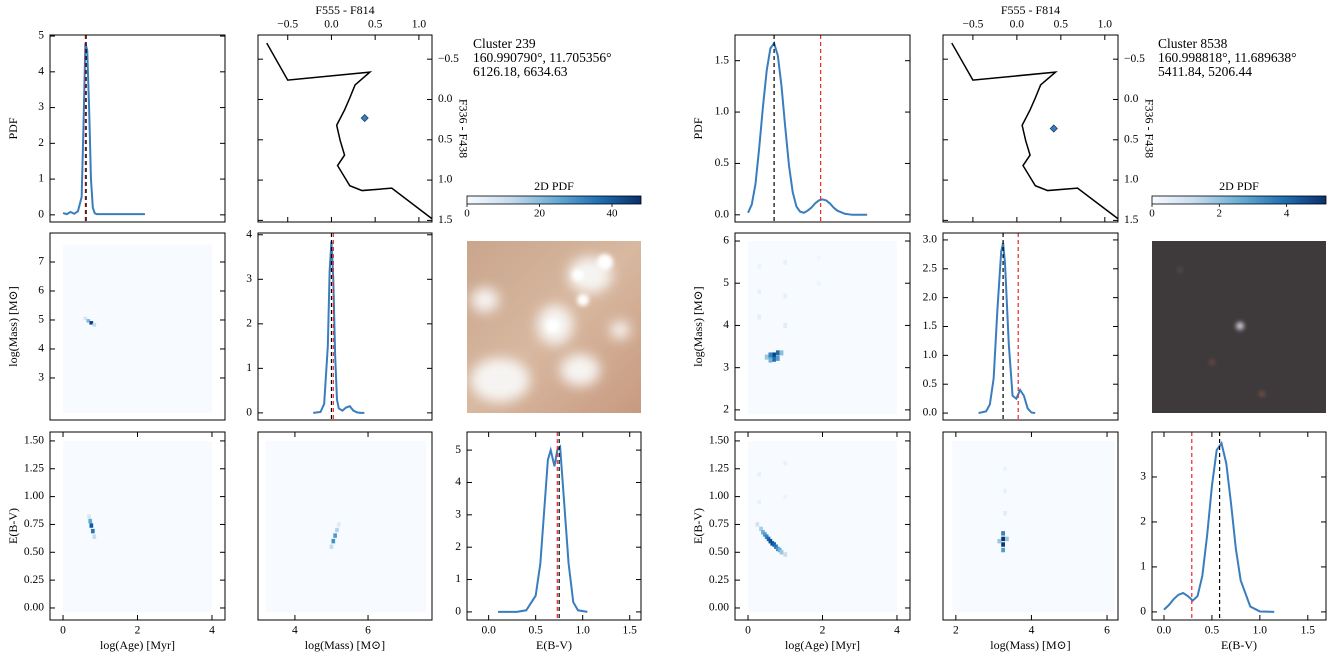 Image resolution: width=1333 pixels, height=655 pixels. What do you see at coordinates (698, 526) in the screenshot?
I see `y-axis-label: E(B-V)` at bounding box center [698, 526].